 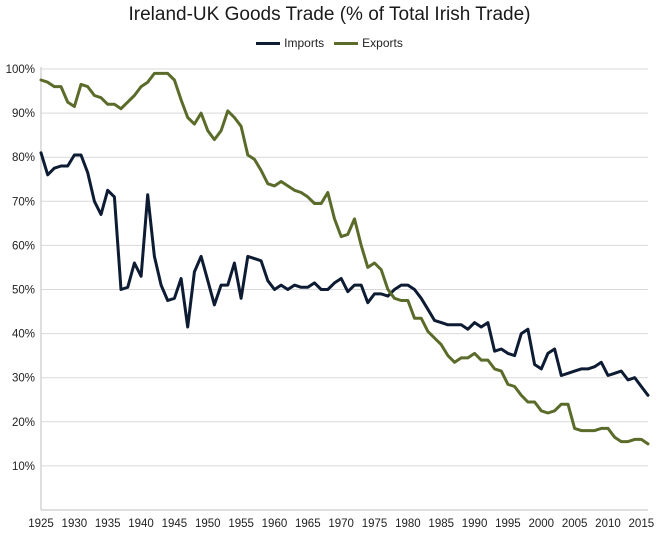 What do you see at coordinates (75, 524) in the screenshot?
I see `x-tick-label: 1930` at bounding box center [75, 524].